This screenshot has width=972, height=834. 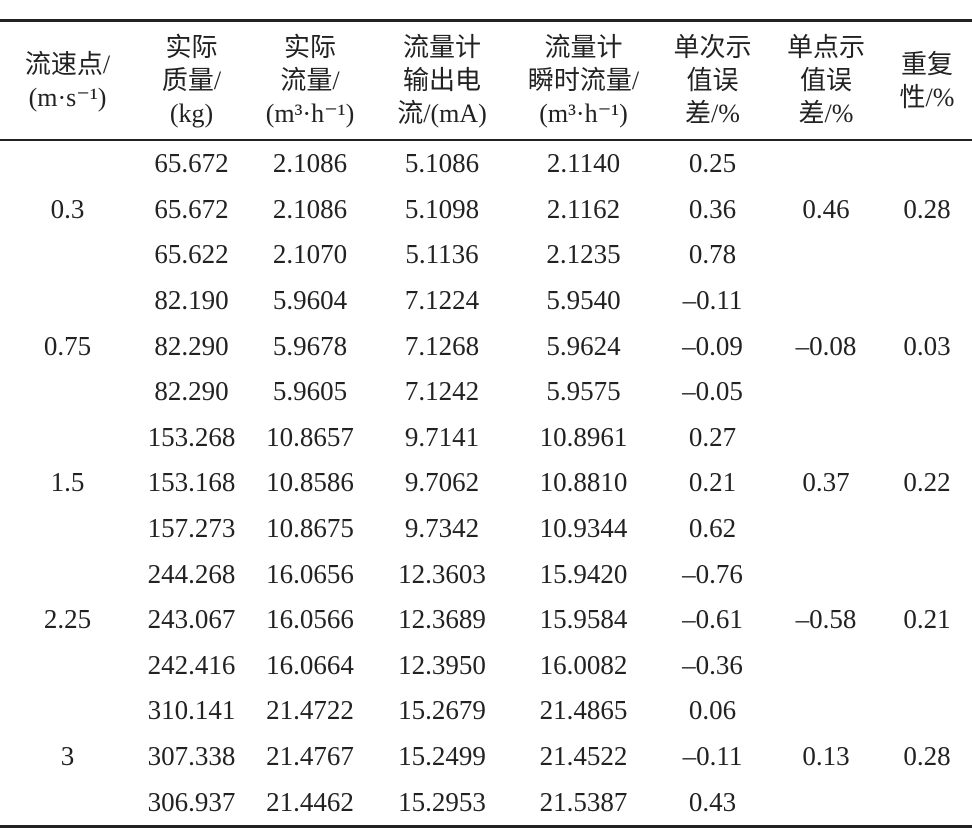 I want to click on value-cell: 16.0664, so click(x=310, y=664).